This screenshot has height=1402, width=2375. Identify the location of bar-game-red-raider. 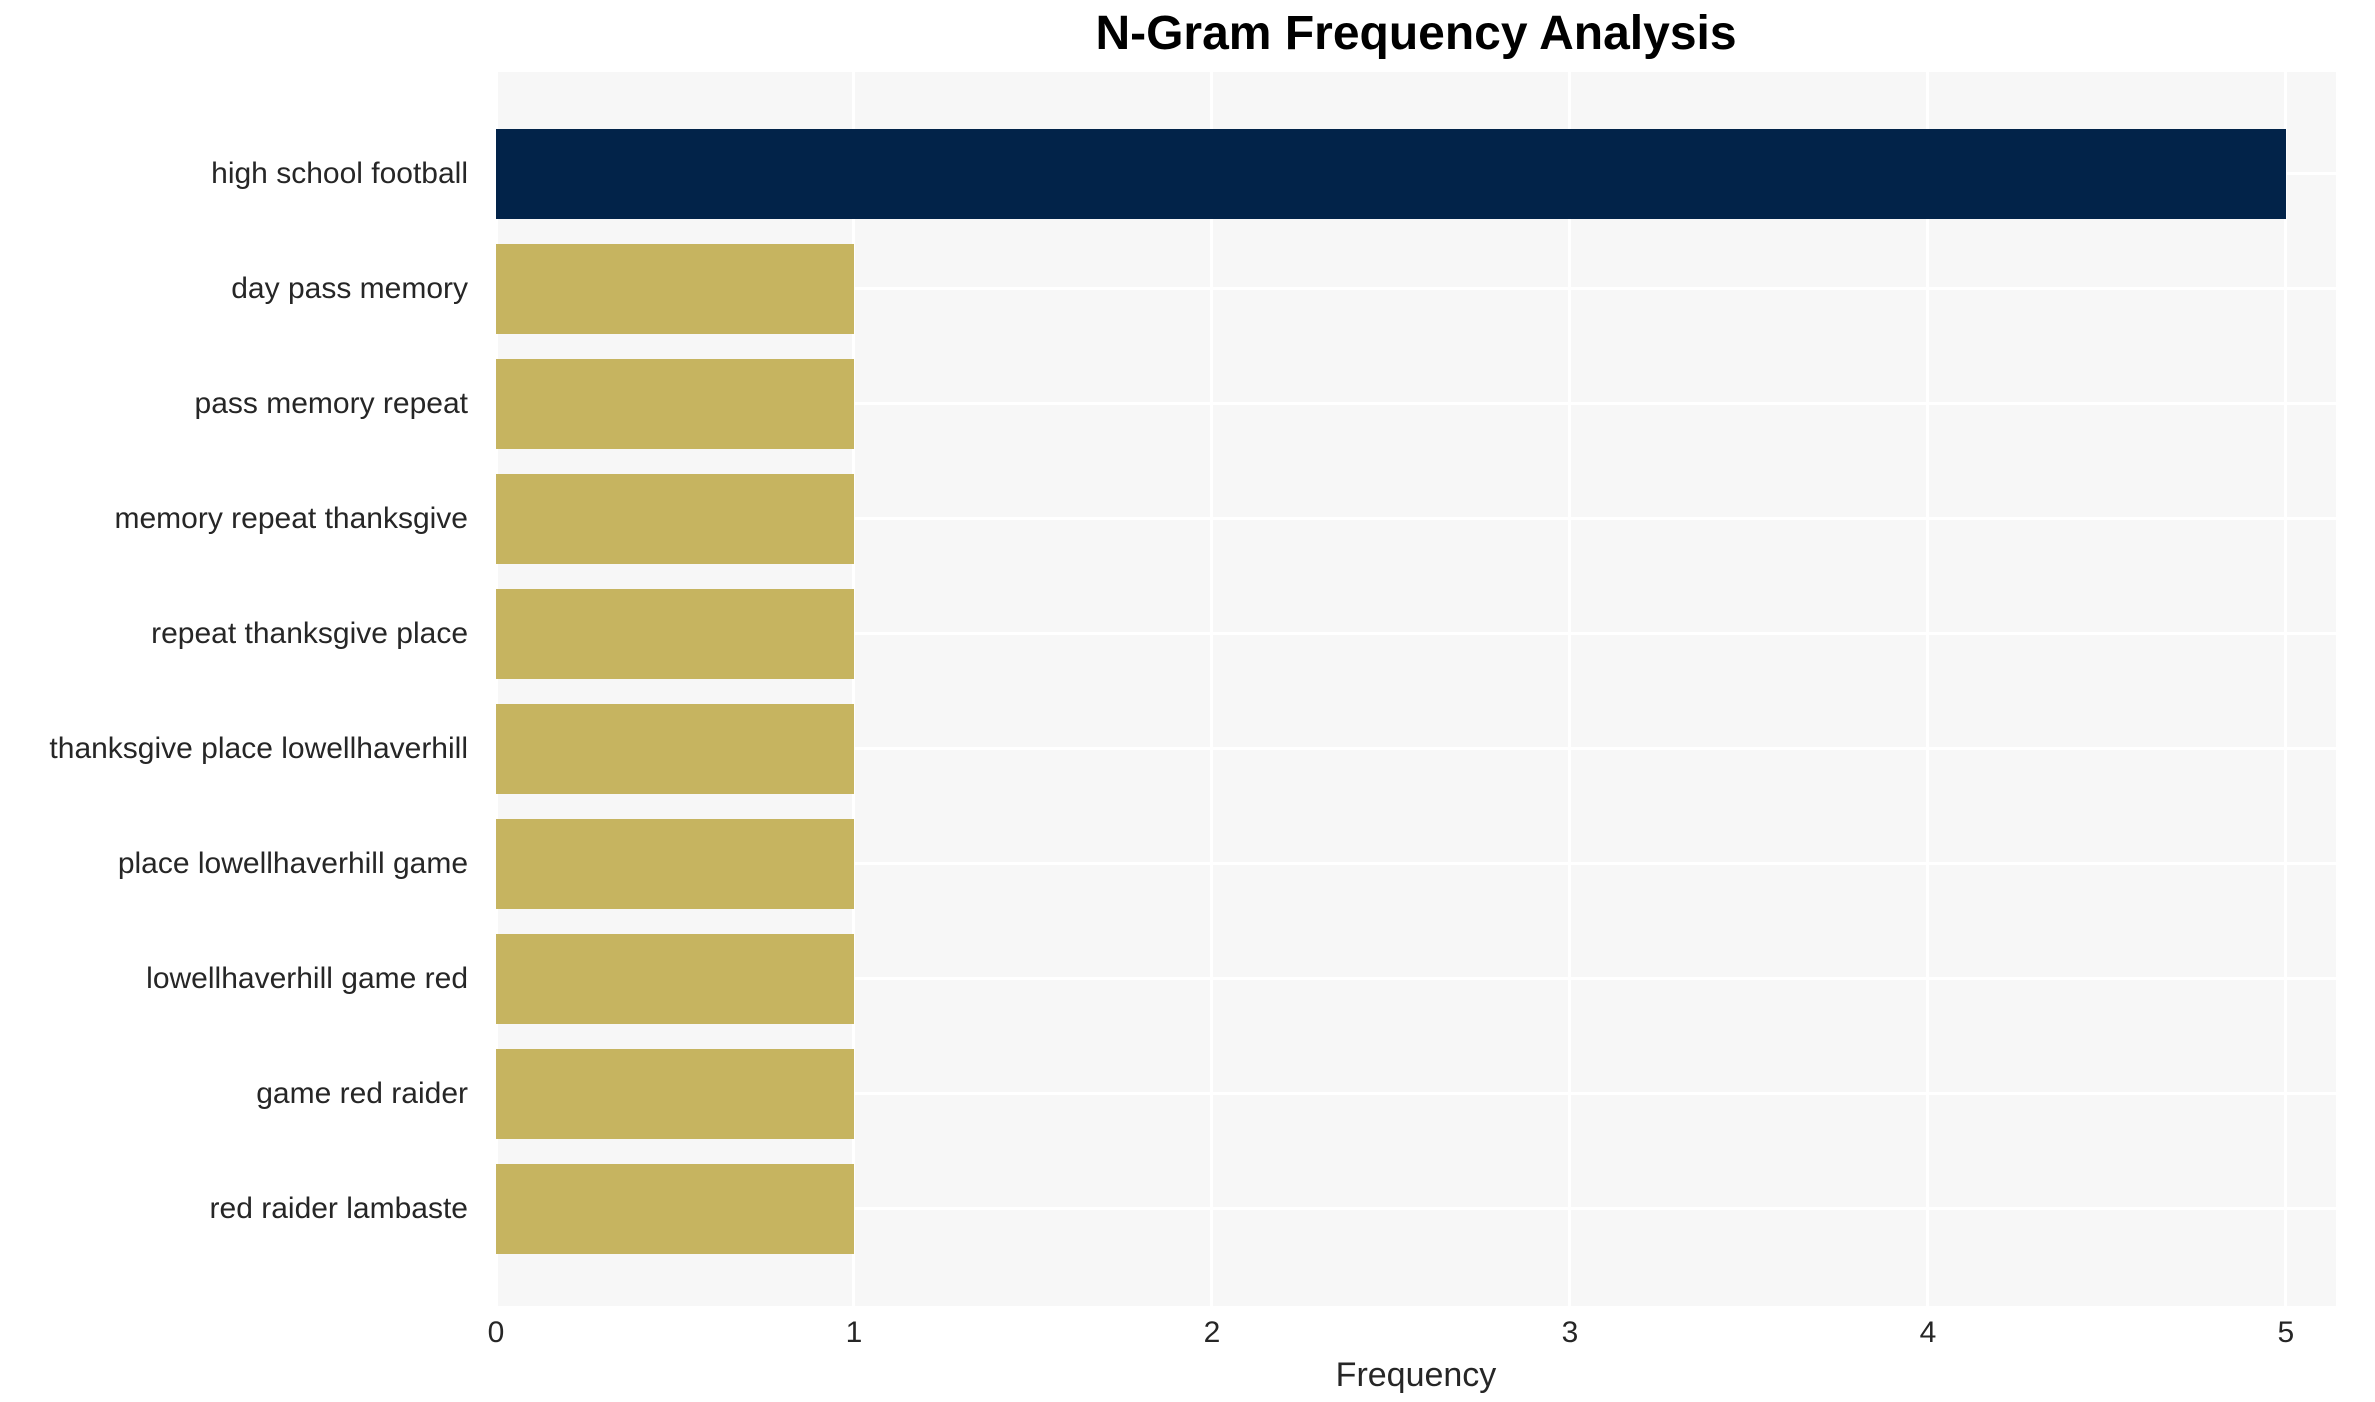
(675, 1093).